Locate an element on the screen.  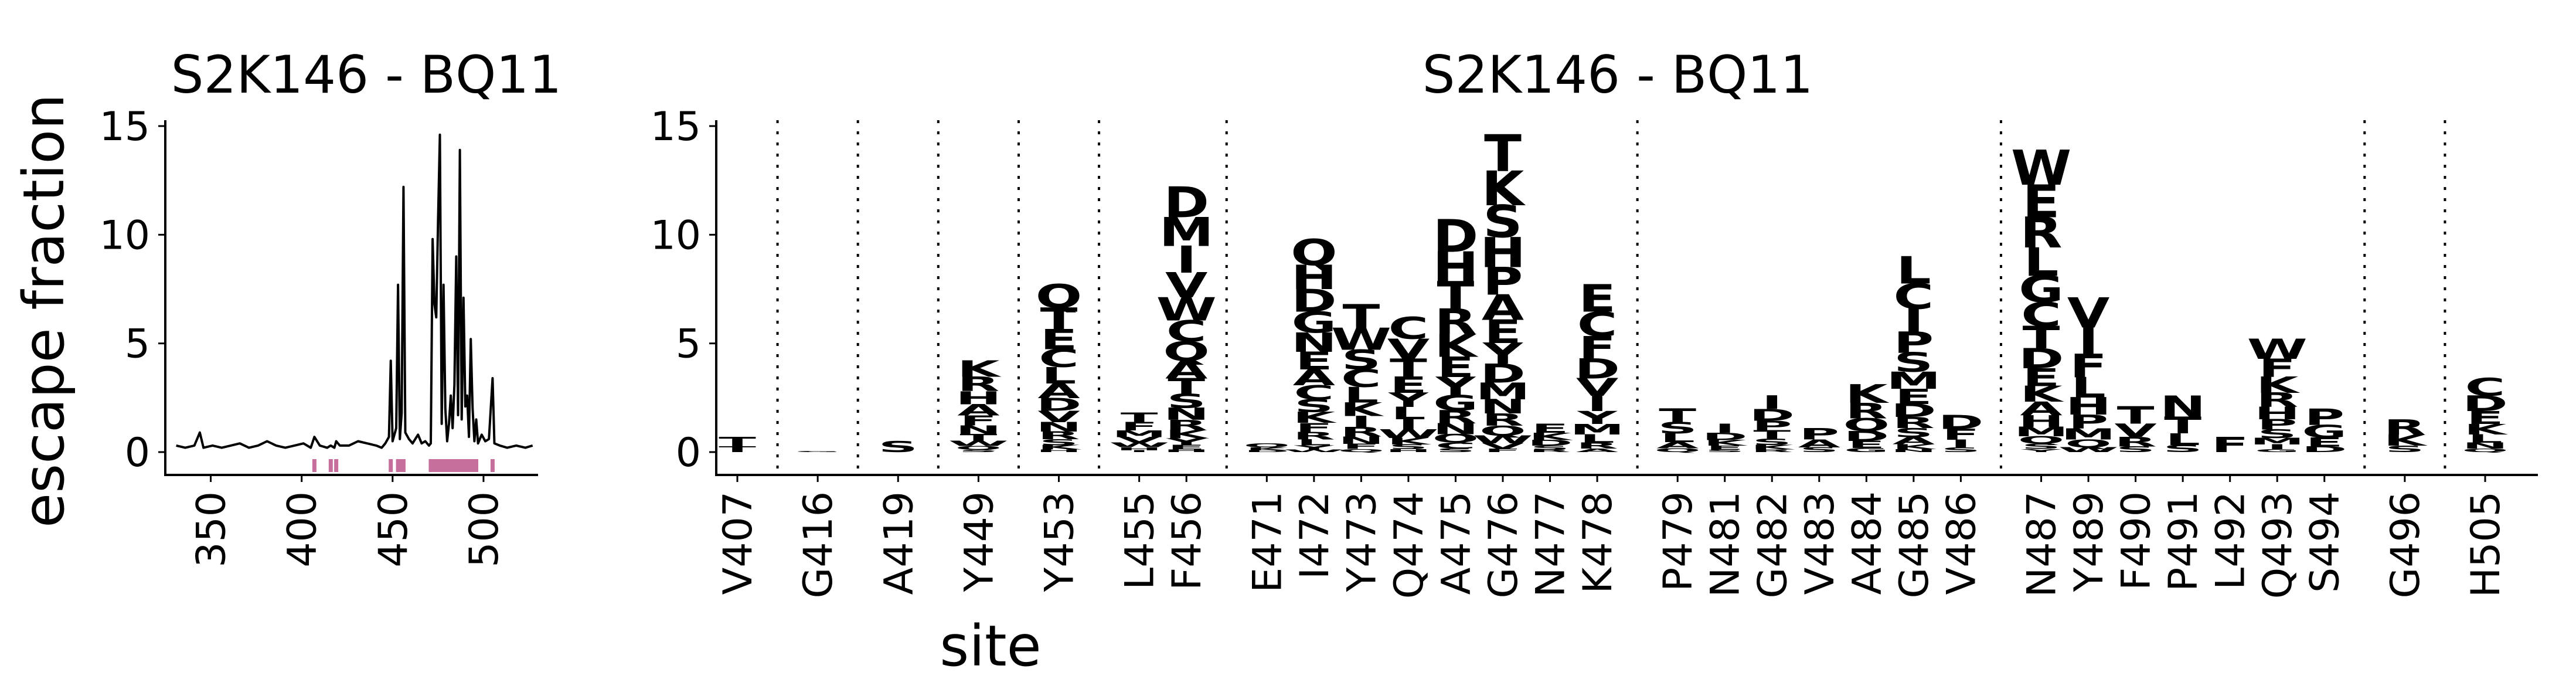
logo-letter-Y453-L: L is located at coordinates (1059, 375).